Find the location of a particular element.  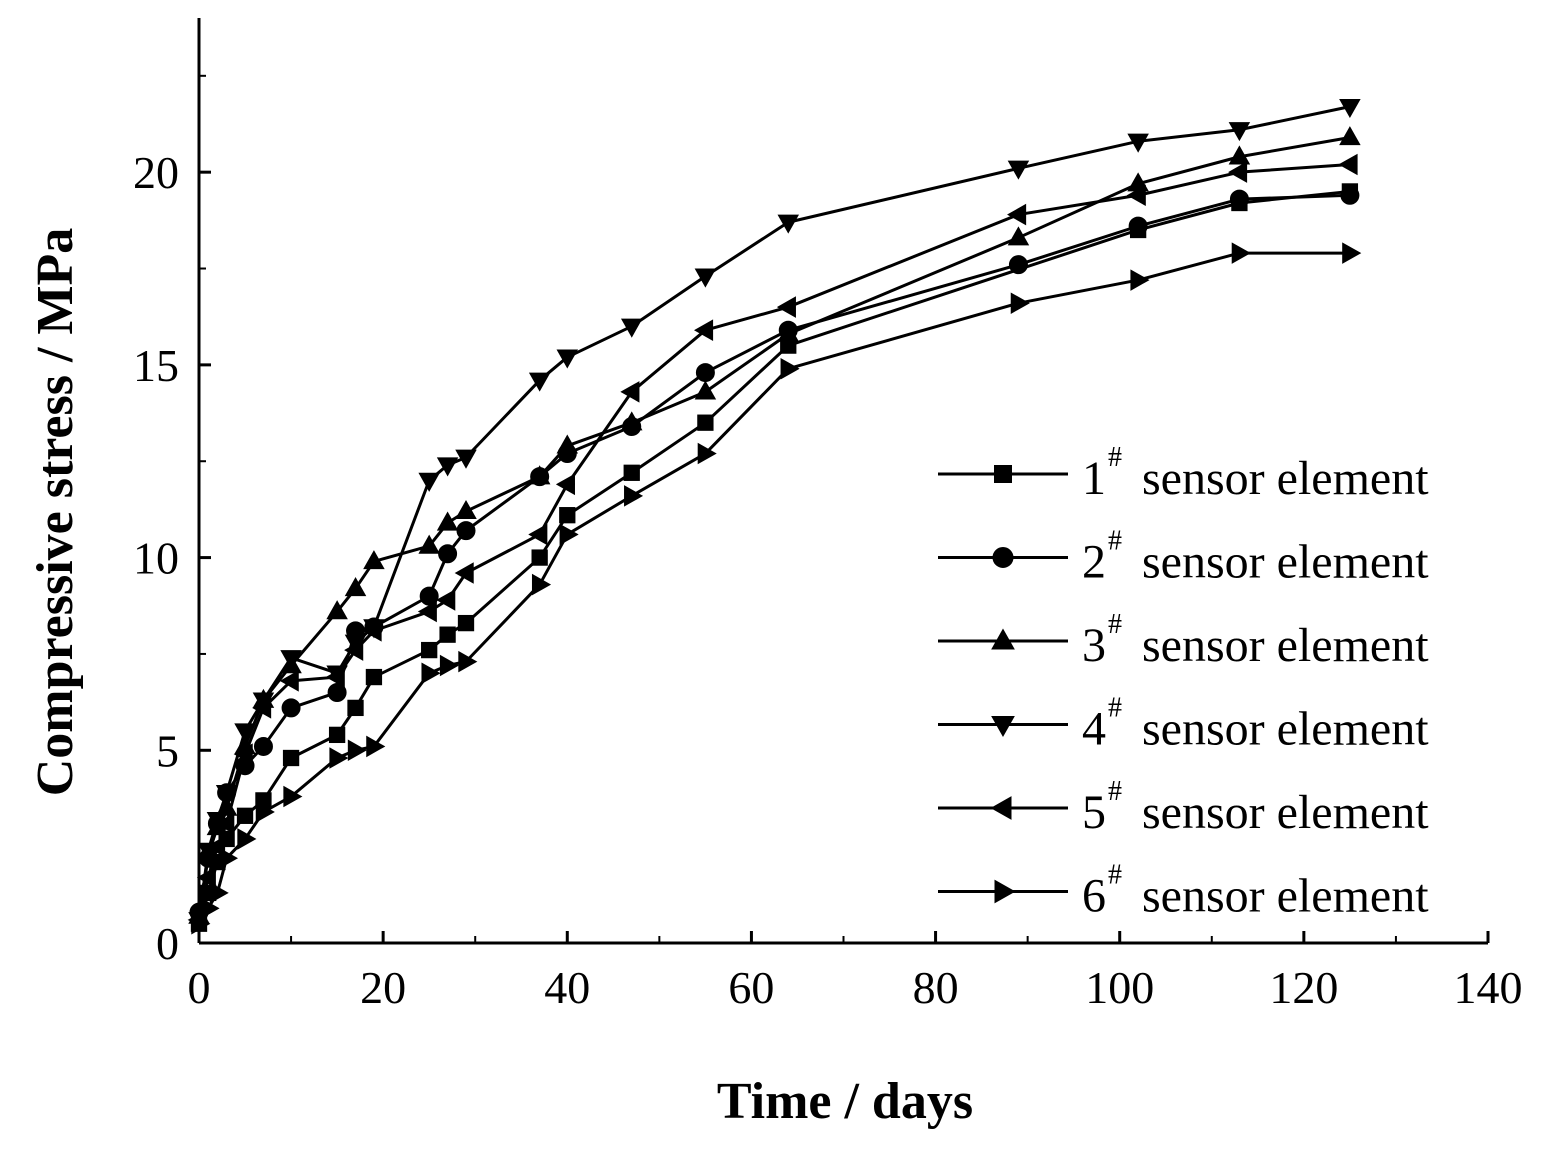

legend-item: 3 # sensor element is located at coordinates (1183, 640).